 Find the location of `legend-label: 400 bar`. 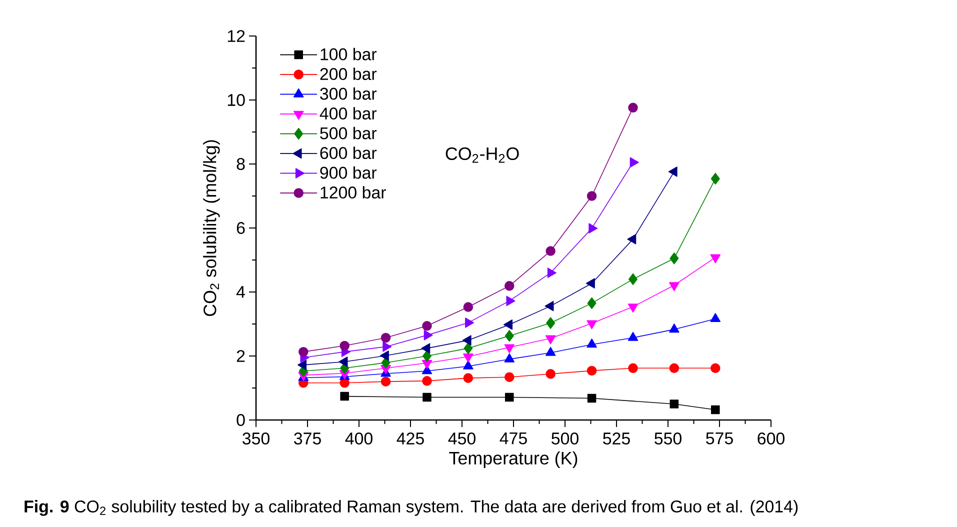

legend-label: 400 bar is located at coordinates (348, 113).